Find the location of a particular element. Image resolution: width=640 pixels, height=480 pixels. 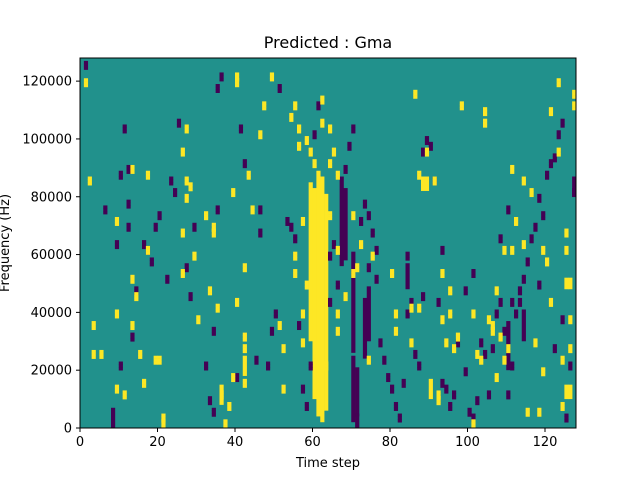

y-axis-label: Frequency (Hz) is located at coordinates (6, 243).